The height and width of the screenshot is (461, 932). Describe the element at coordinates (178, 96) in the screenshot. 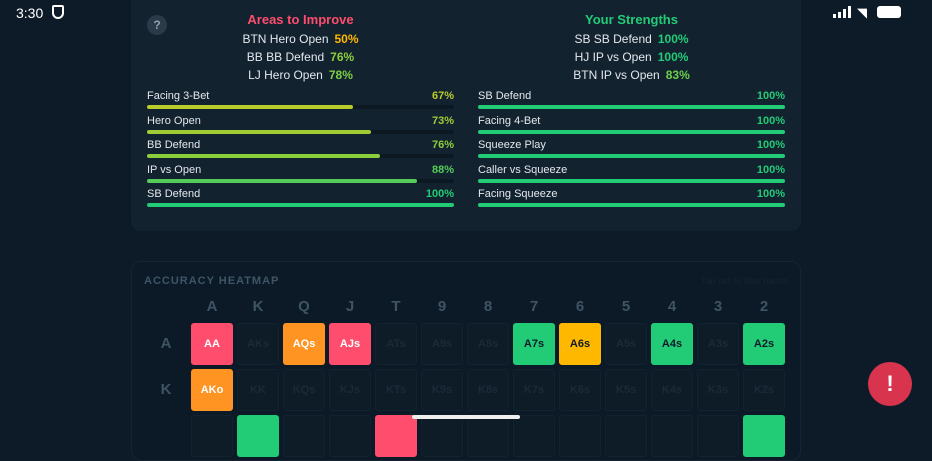

I see `category-label: Facing 3-Bet` at that location.